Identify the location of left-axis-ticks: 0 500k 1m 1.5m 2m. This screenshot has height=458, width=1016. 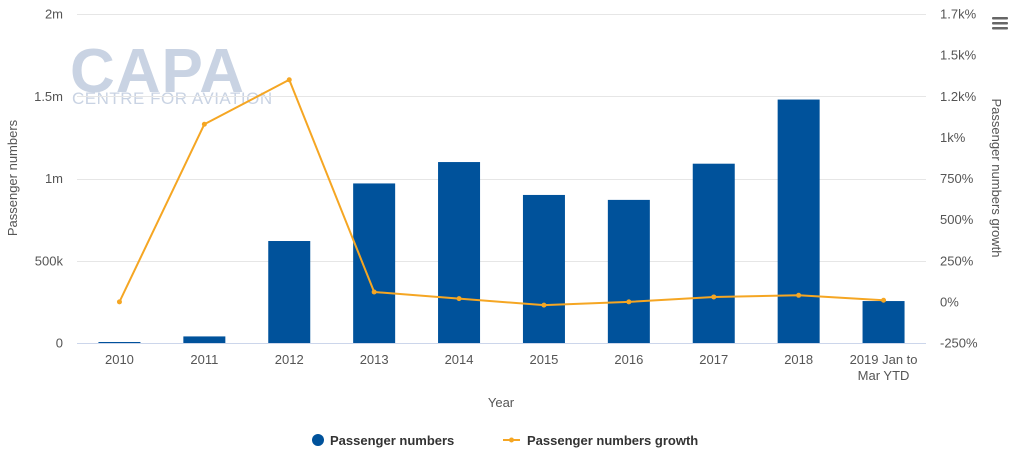
(48, 179).